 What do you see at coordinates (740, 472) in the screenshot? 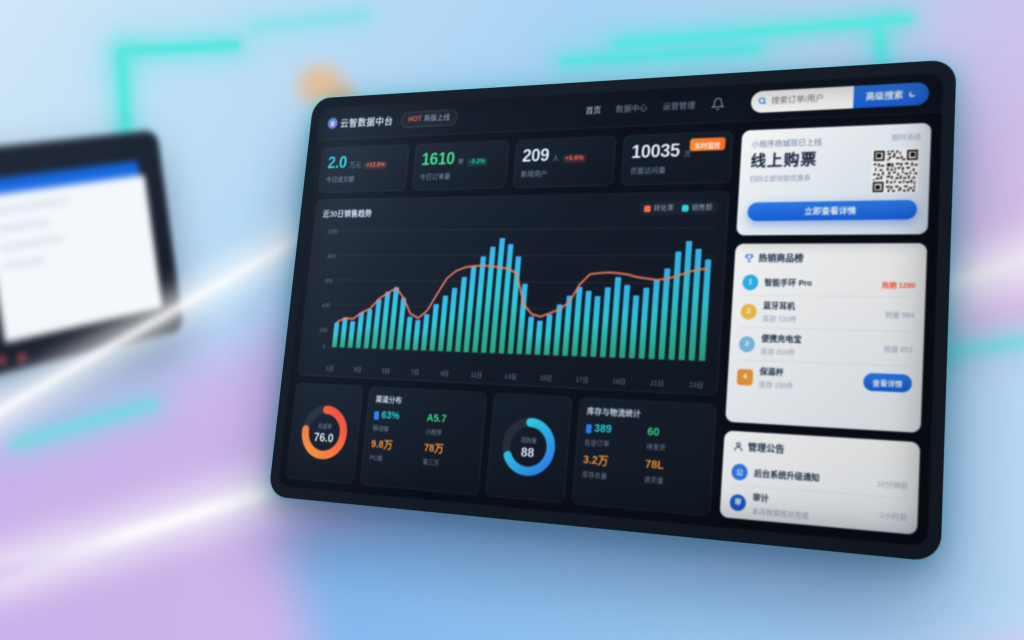
I see `avatar: 公` at bounding box center [740, 472].